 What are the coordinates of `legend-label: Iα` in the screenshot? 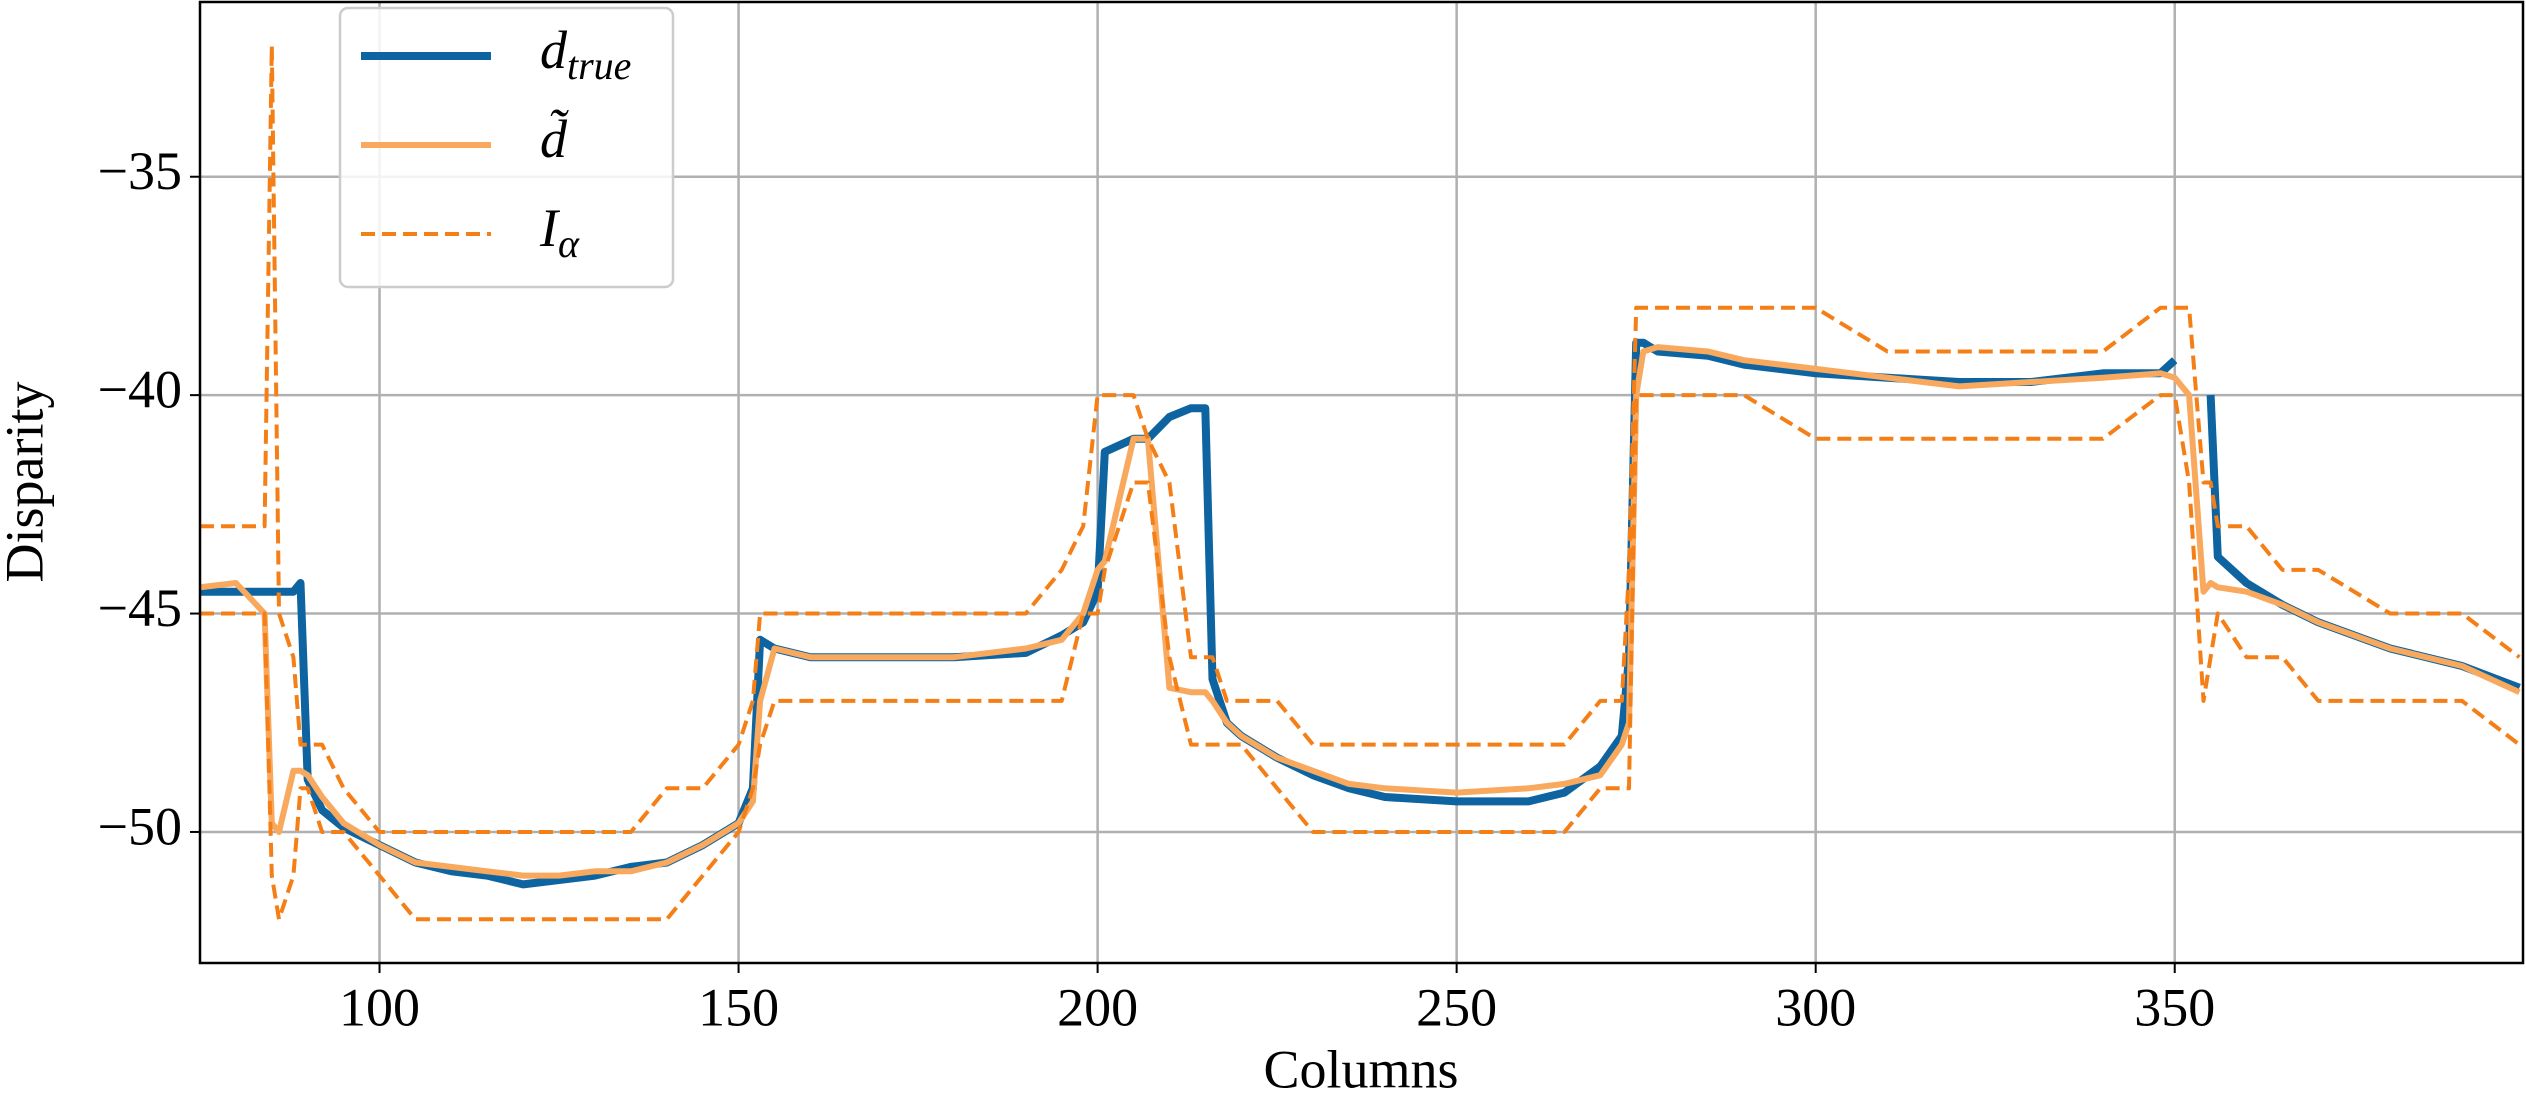 It's located at (559, 232).